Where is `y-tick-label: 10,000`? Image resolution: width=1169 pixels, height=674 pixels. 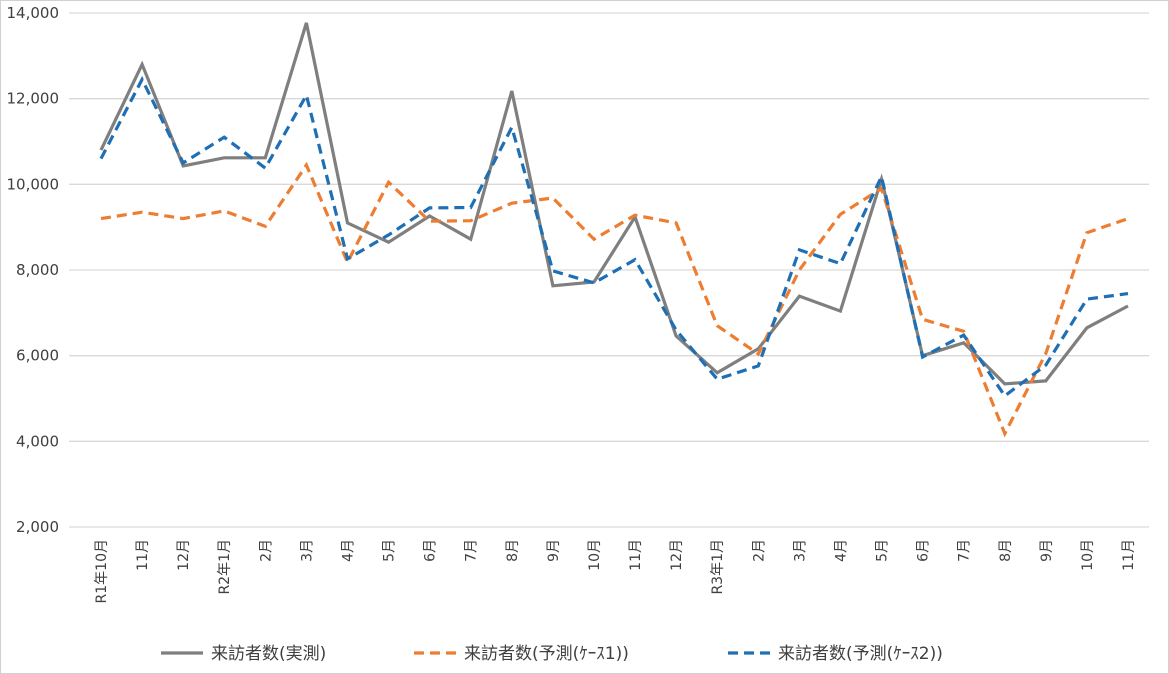 y-tick-label: 10,000 is located at coordinates (33, 184).